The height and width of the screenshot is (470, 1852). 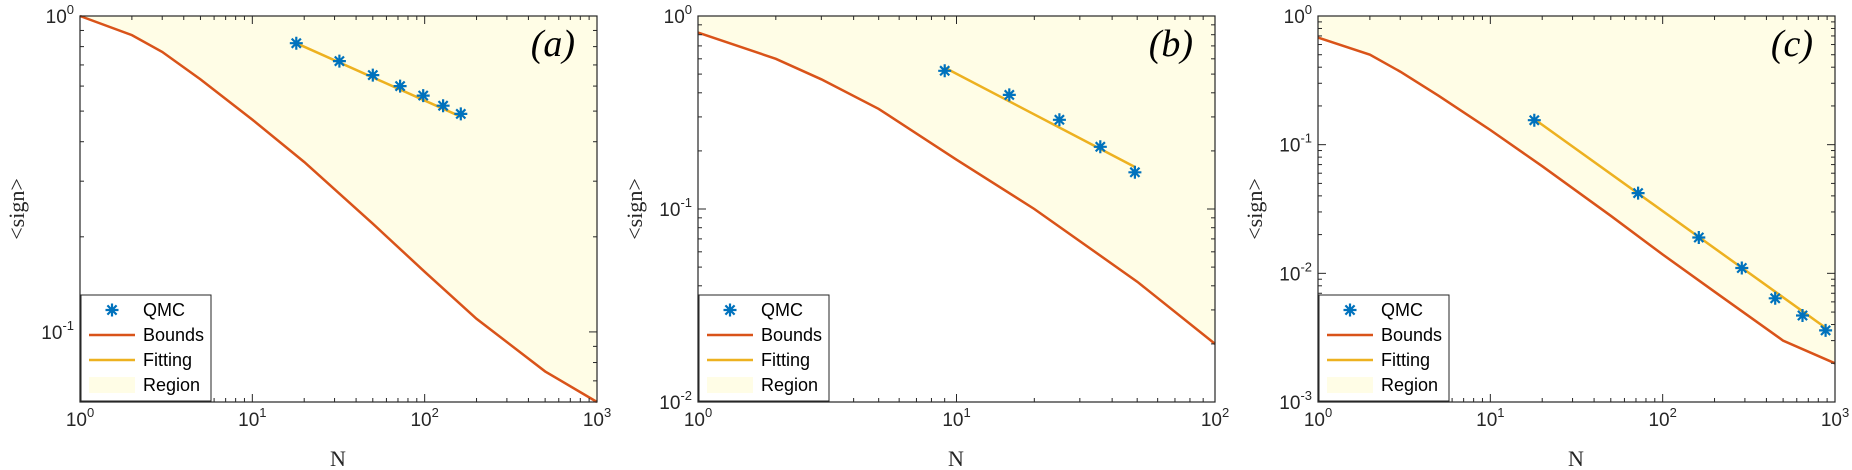 What do you see at coordinates (1254, 209) in the screenshot?
I see `ylabel-c: <sign>` at bounding box center [1254, 209].